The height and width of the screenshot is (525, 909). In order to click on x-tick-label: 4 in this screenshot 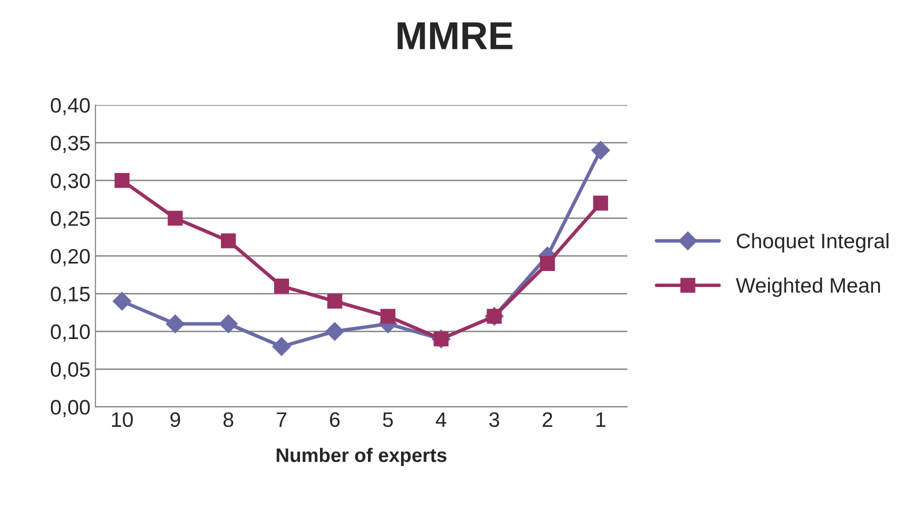, I will do `click(441, 419)`.